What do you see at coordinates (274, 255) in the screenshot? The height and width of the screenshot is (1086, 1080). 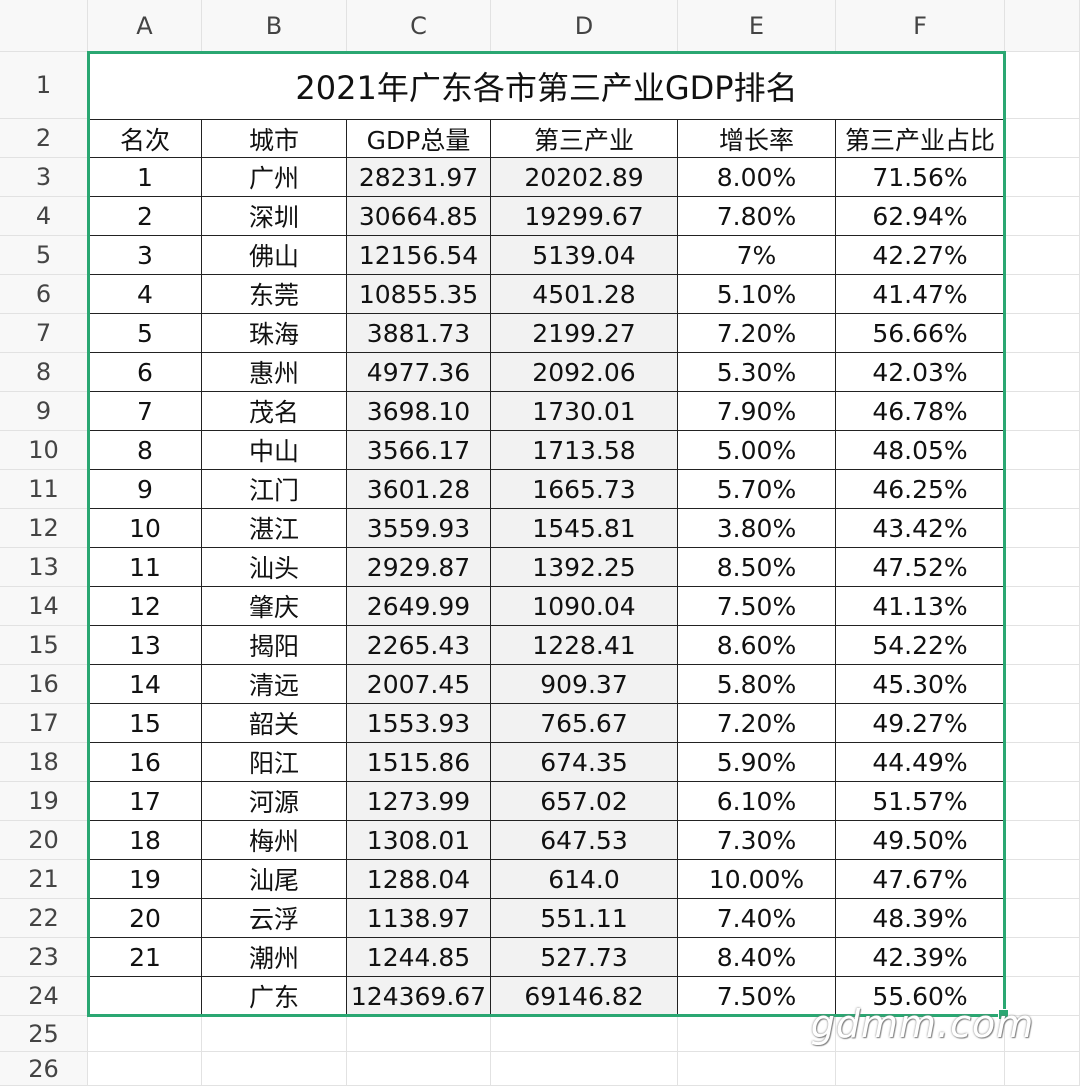 I see `table-cell: 佛山` at bounding box center [274, 255].